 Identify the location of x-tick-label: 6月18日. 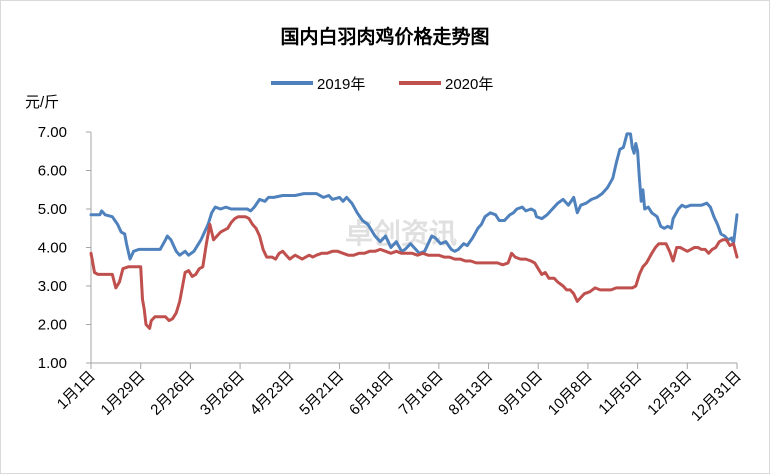
(371, 393).